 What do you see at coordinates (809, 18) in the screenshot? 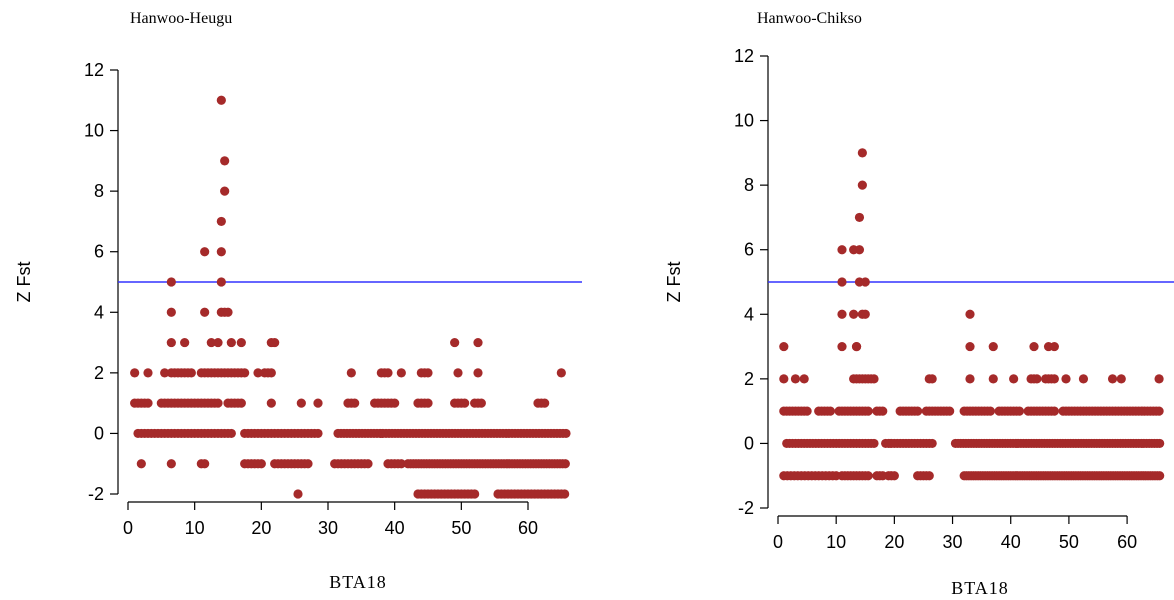
I see `chart-title: Hanwoo-Chikso` at bounding box center [809, 18].